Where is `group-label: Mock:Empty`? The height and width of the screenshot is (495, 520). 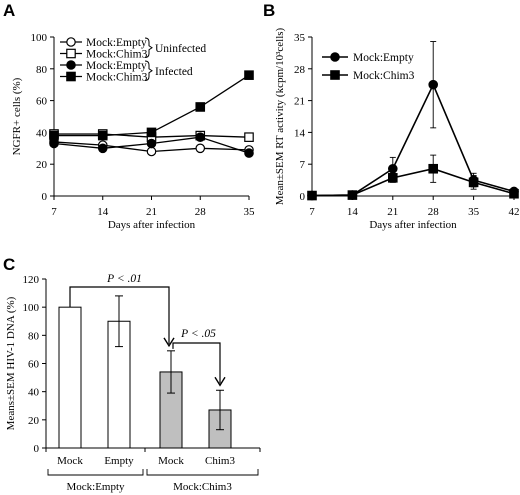 group-label: Mock:Empty is located at coordinates (95, 487).